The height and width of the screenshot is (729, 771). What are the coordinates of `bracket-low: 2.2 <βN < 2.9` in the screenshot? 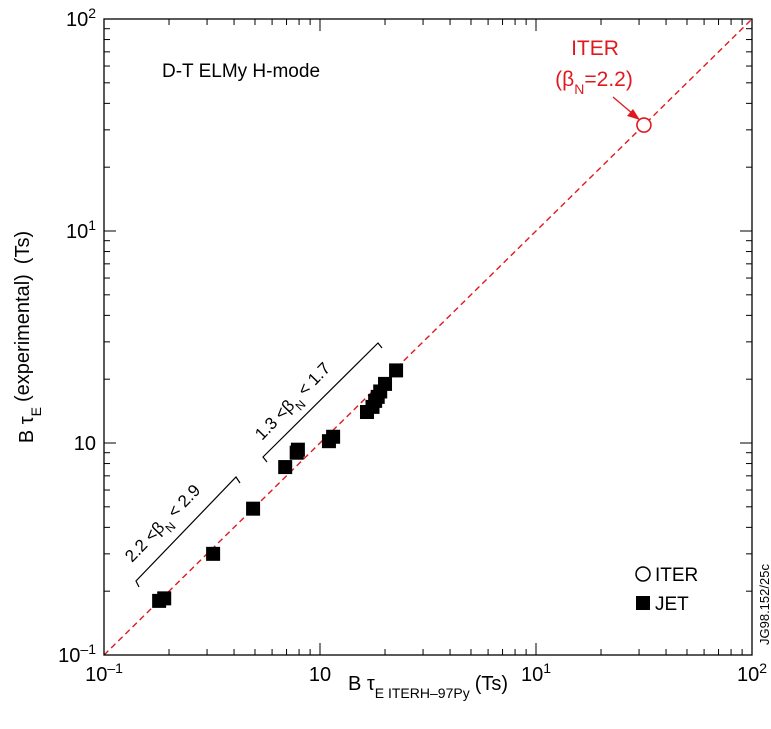 It's located at (181, 532).